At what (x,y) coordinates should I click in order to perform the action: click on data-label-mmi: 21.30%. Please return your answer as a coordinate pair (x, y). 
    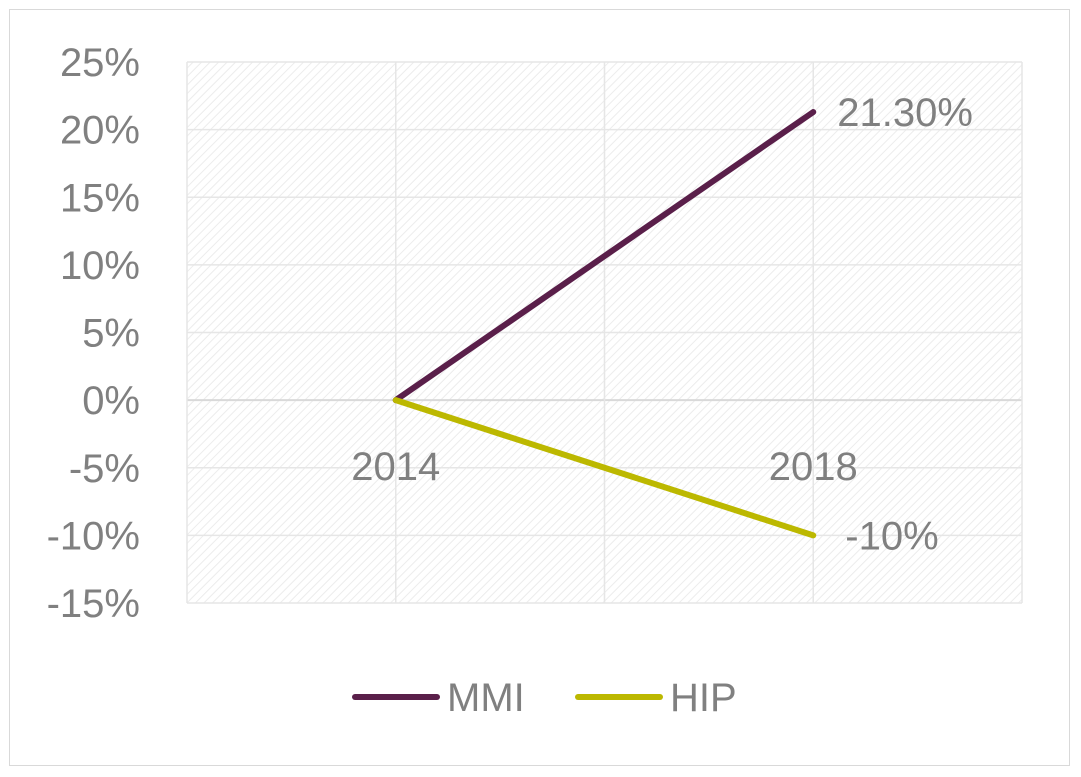
    Looking at the image, I should click on (905, 113).